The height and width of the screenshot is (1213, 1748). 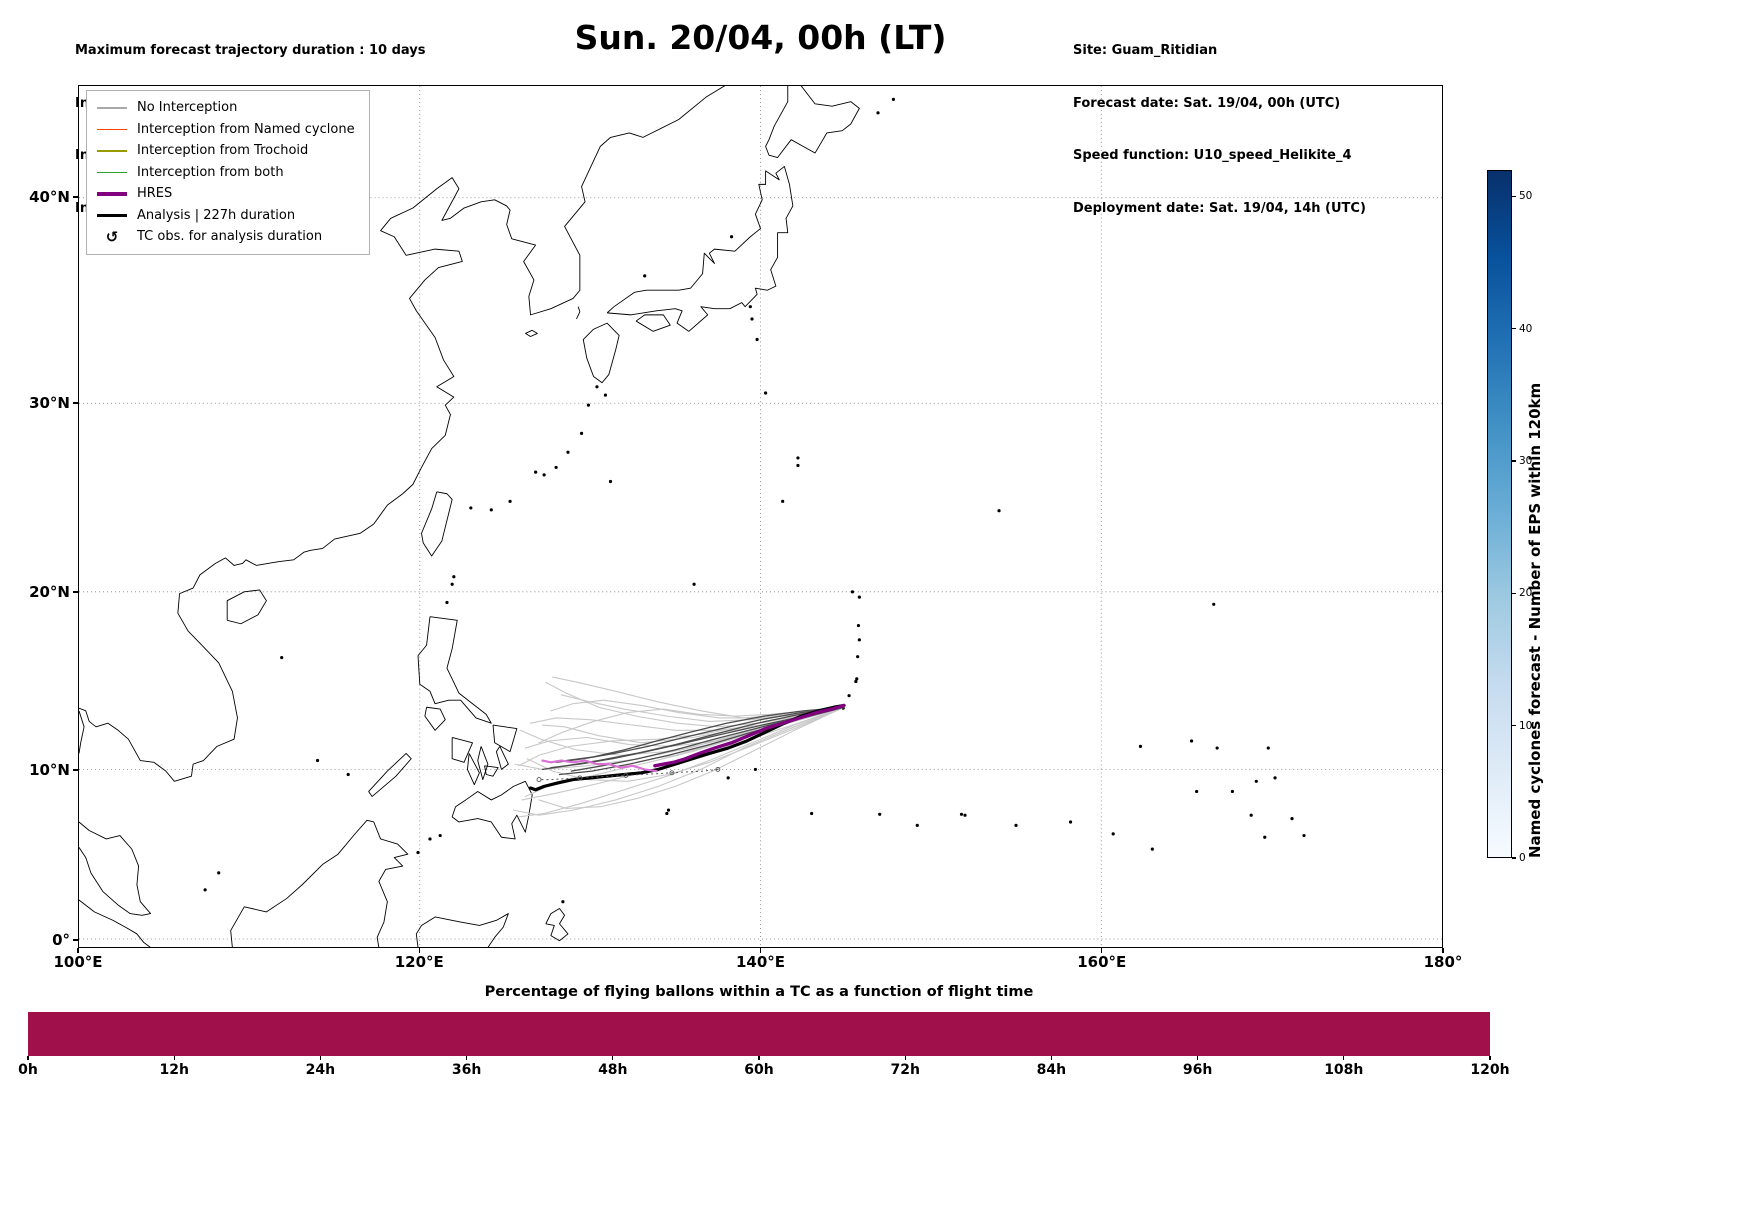 I want to click on legend-item-1: Interception from Named cyclone, so click(x=226, y=130).